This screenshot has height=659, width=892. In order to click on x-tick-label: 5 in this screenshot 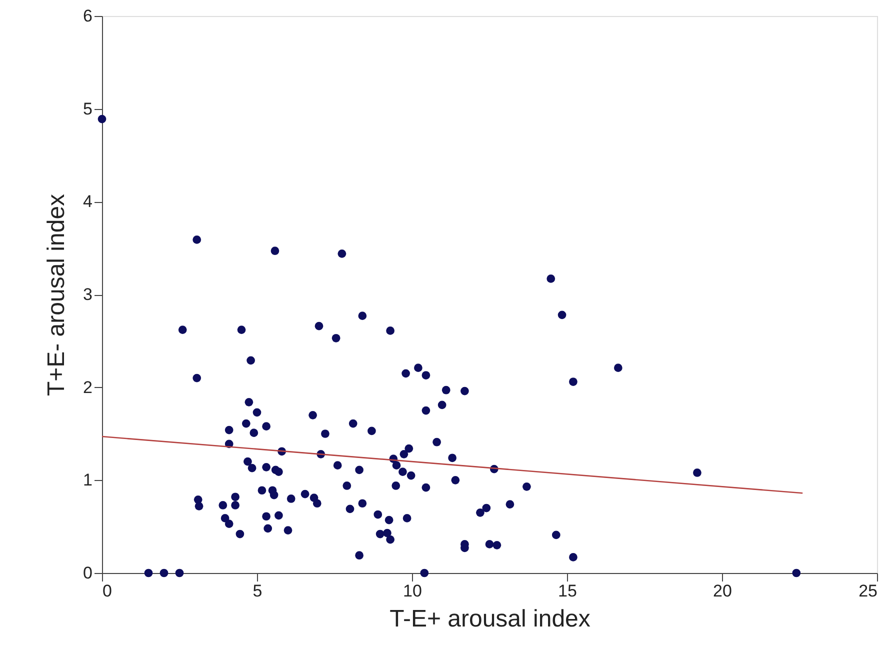, I will do `click(257, 591)`.